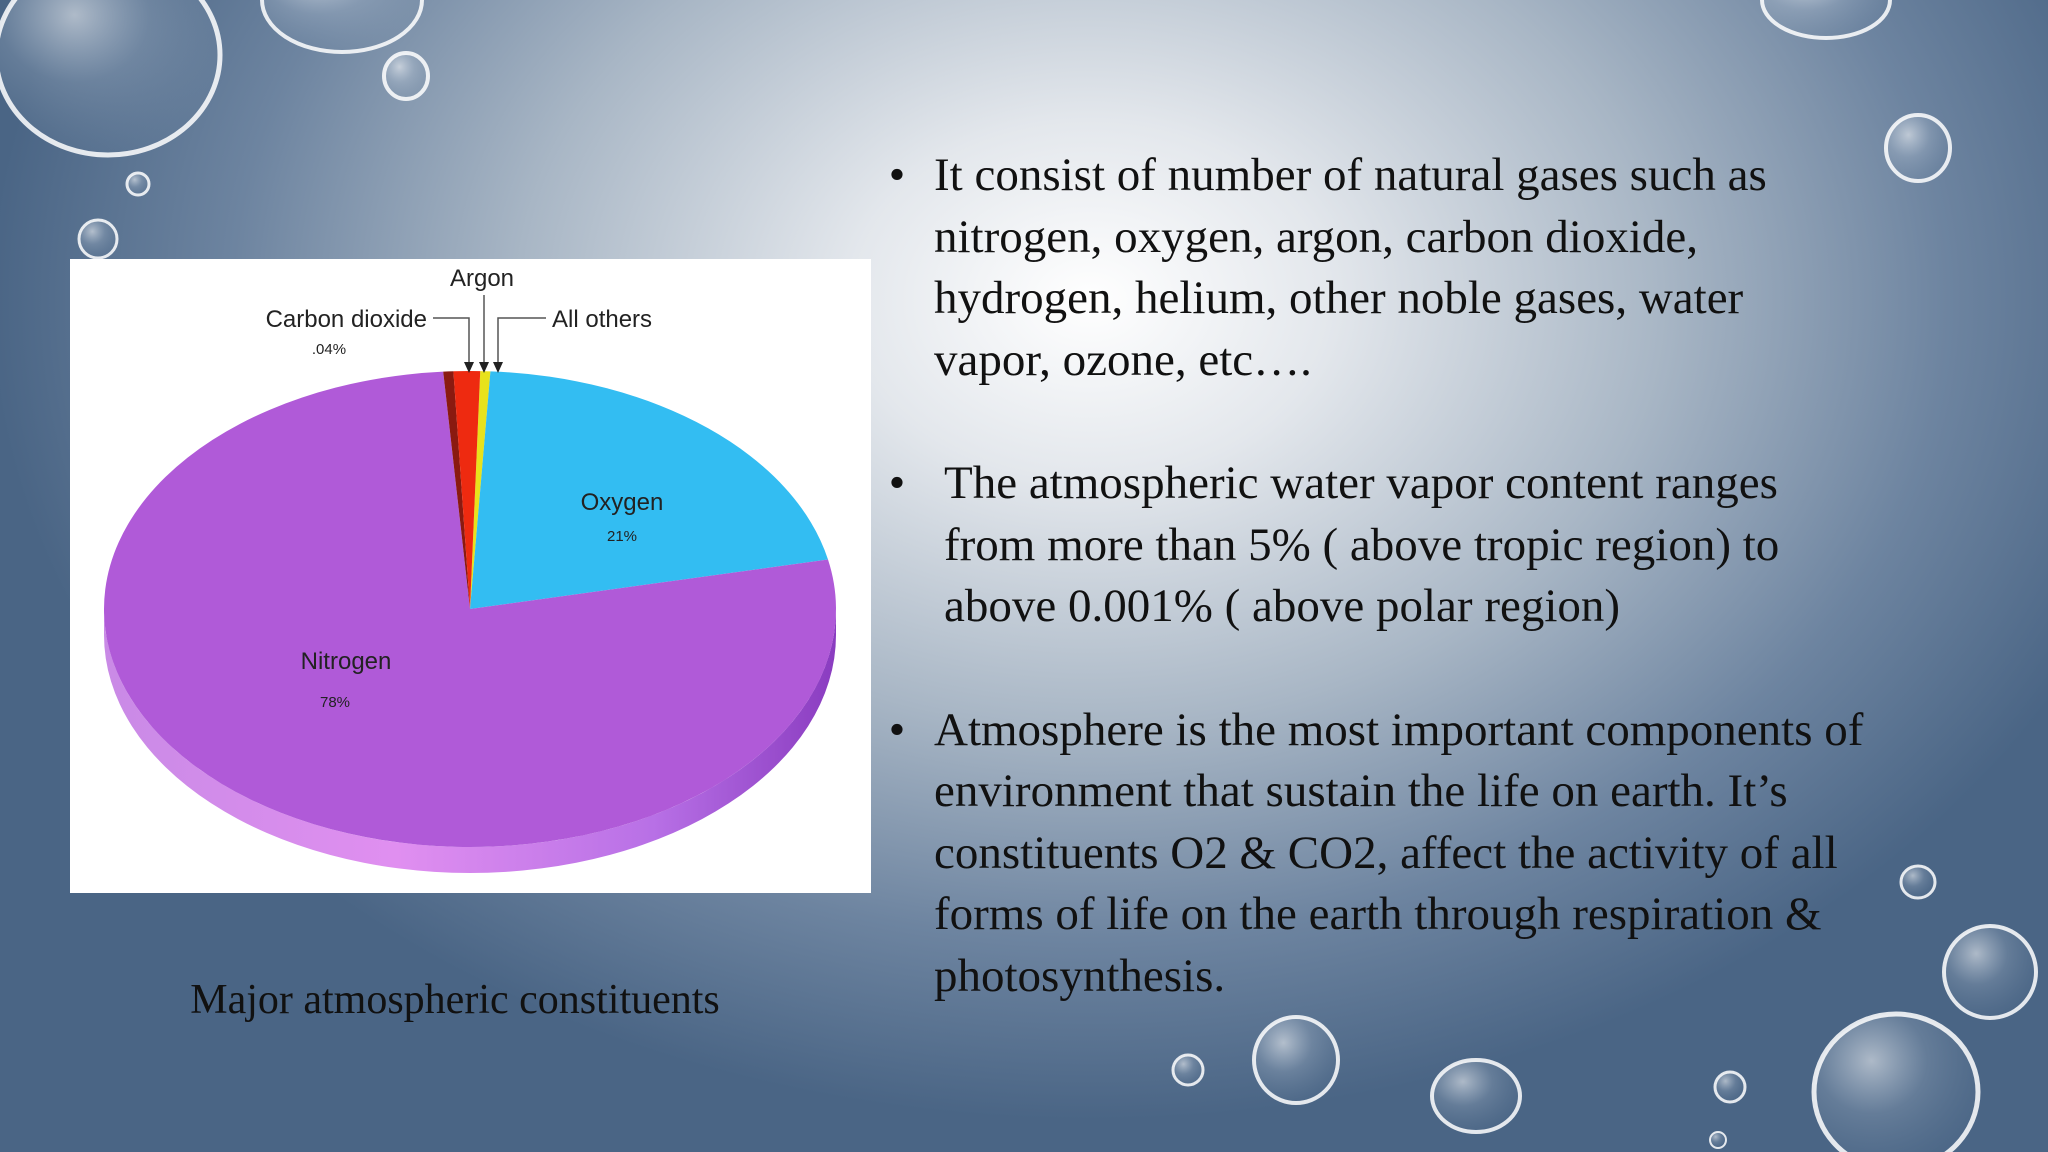 The image size is (2048, 1152). What do you see at coordinates (482, 278) in the screenshot?
I see `label-argon: Argon` at bounding box center [482, 278].